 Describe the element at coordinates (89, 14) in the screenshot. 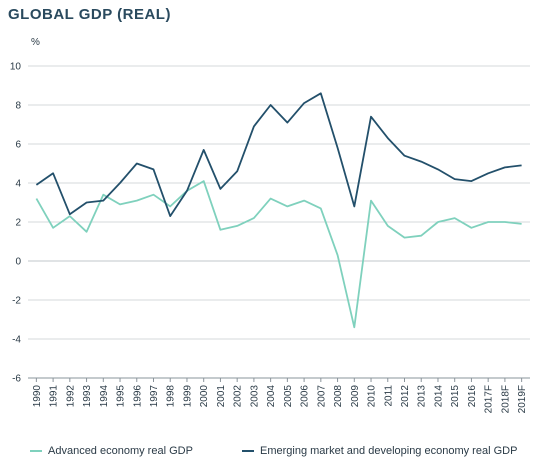

I see `chart-title: GLOBAL GDP (REAL)` at that location.